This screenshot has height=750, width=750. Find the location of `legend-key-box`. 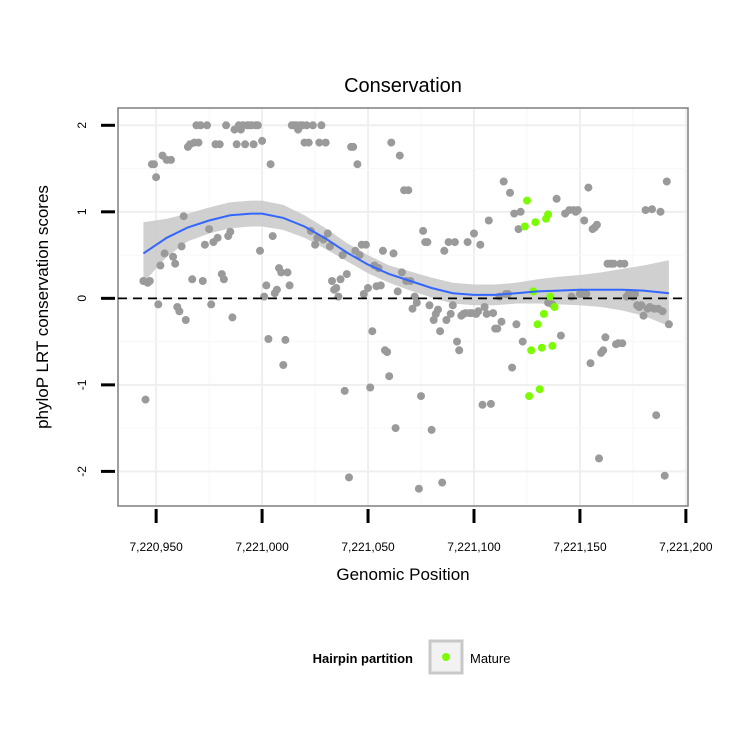

legend-key-box is located at coordinates (446, 657).